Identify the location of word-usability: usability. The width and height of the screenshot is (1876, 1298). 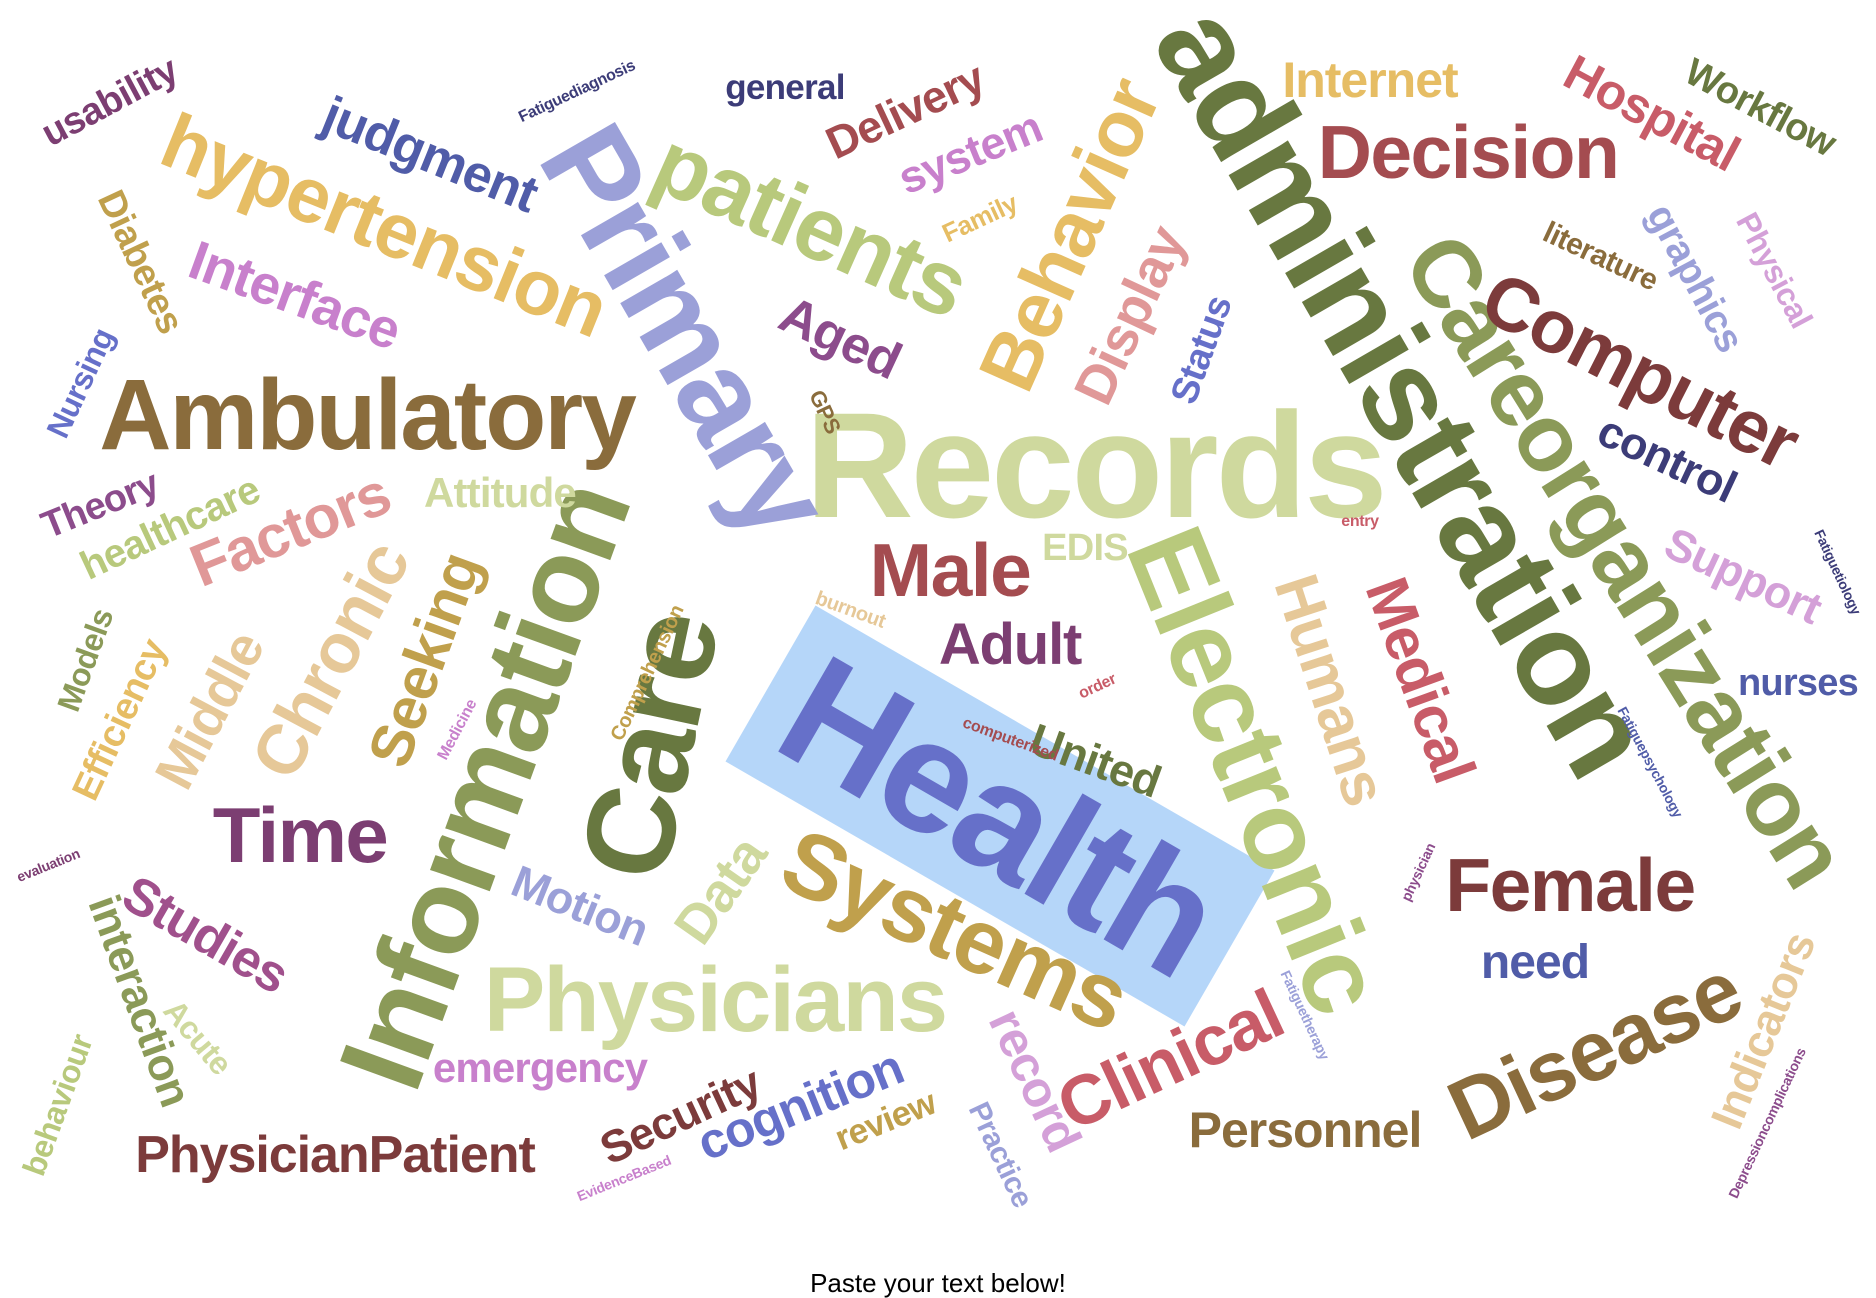
(110, 102).